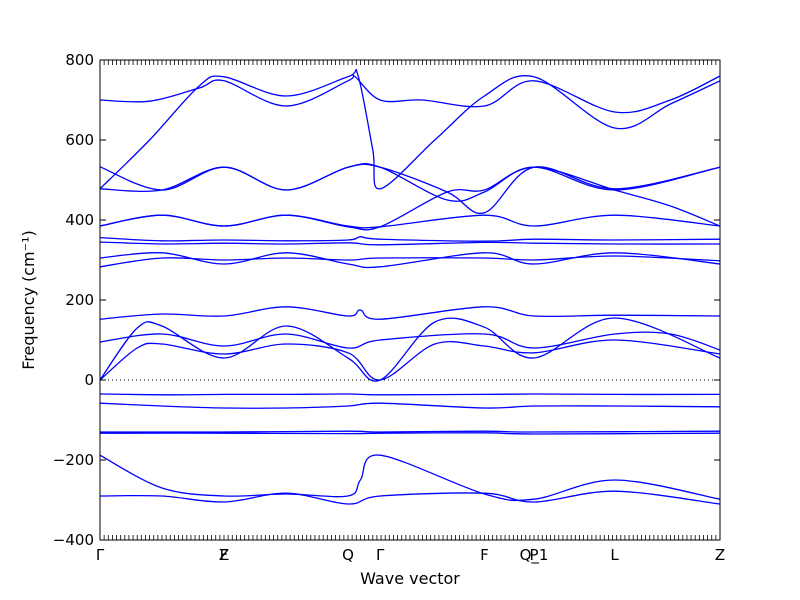 The height and width of the screenshot is (600, 800). I want to click on y-tick-label: 800, so click(79, 60).